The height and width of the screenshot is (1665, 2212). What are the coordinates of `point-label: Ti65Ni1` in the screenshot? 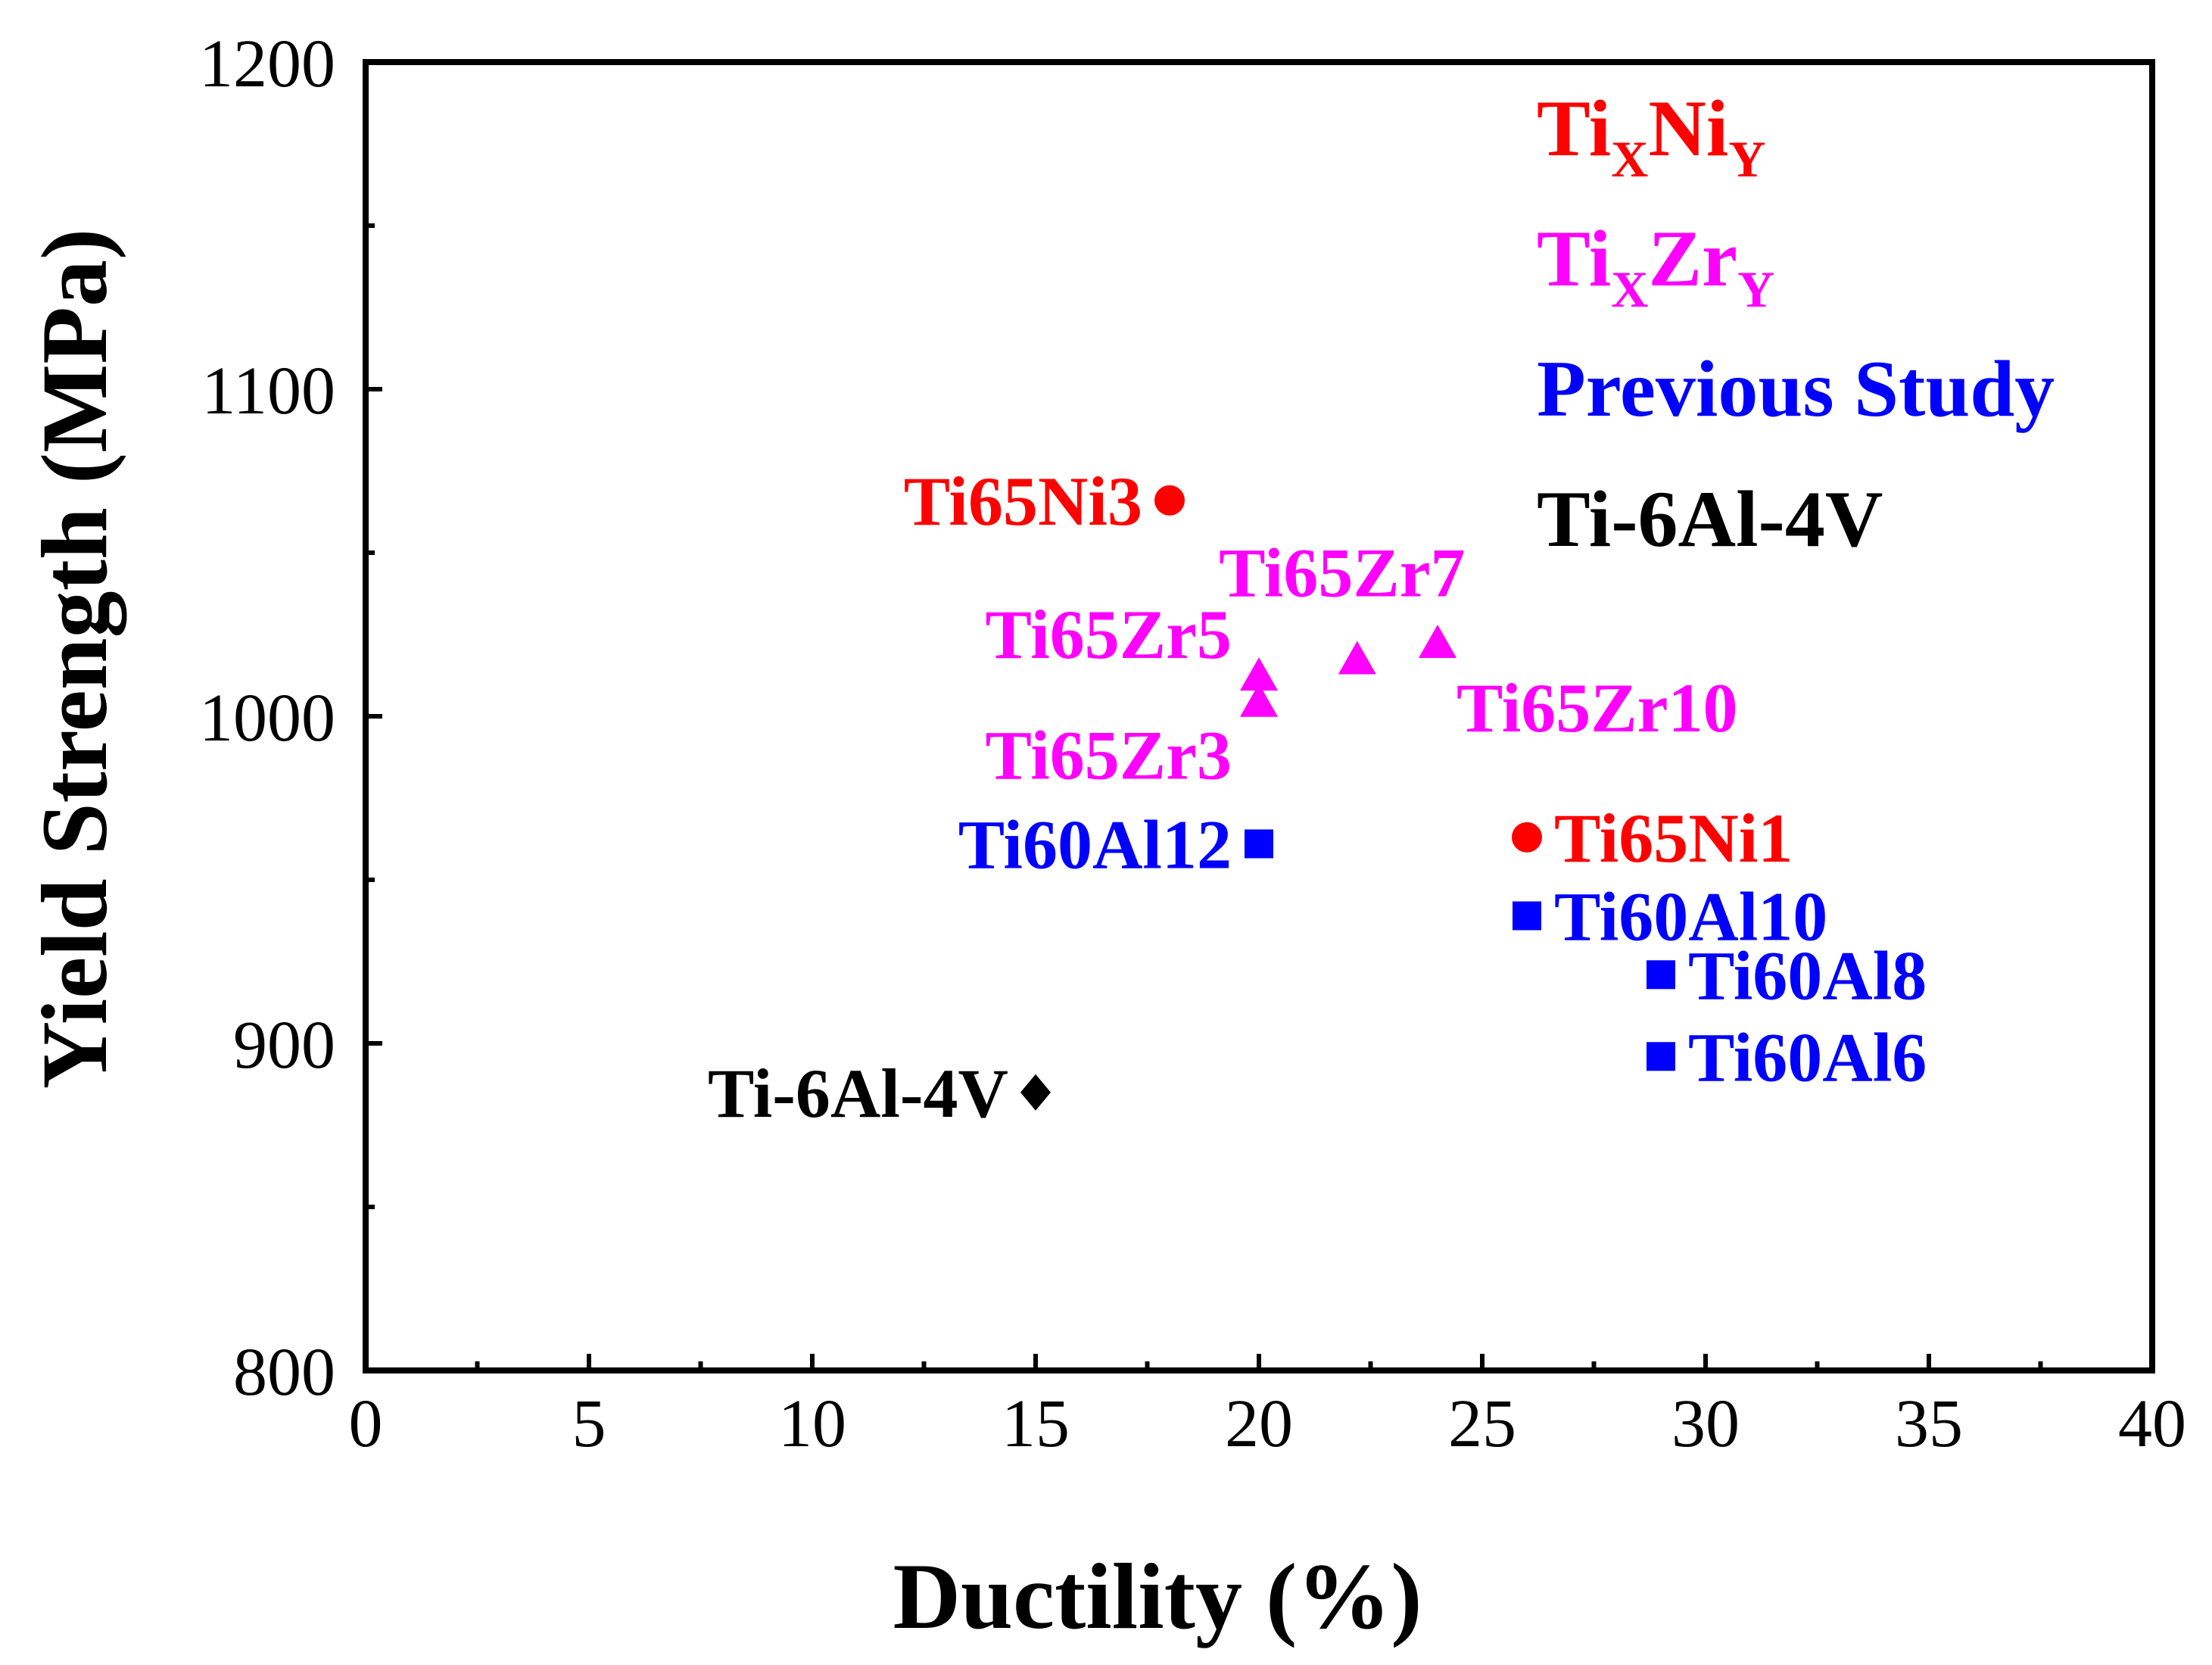 It's located at (1673, 838).